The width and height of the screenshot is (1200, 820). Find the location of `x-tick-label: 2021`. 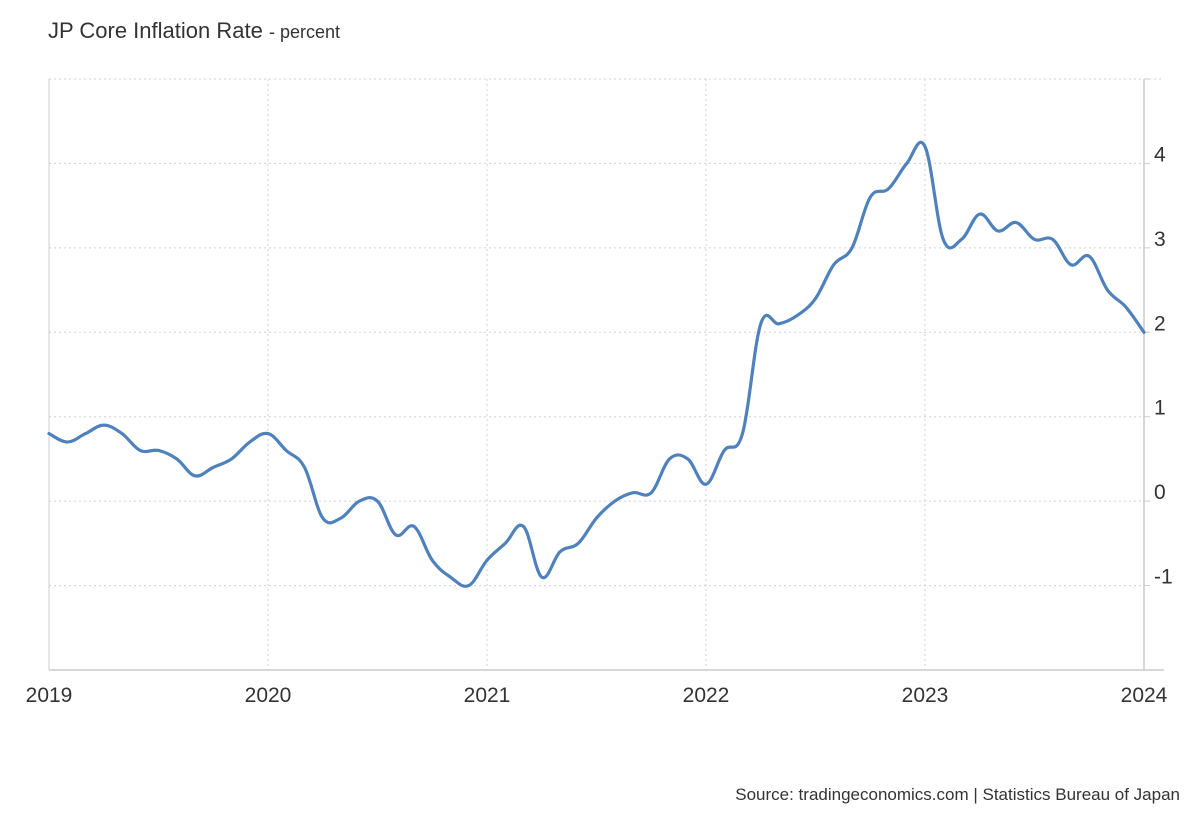

x-tick-label: 2021 is located at coordinates (487, 695).